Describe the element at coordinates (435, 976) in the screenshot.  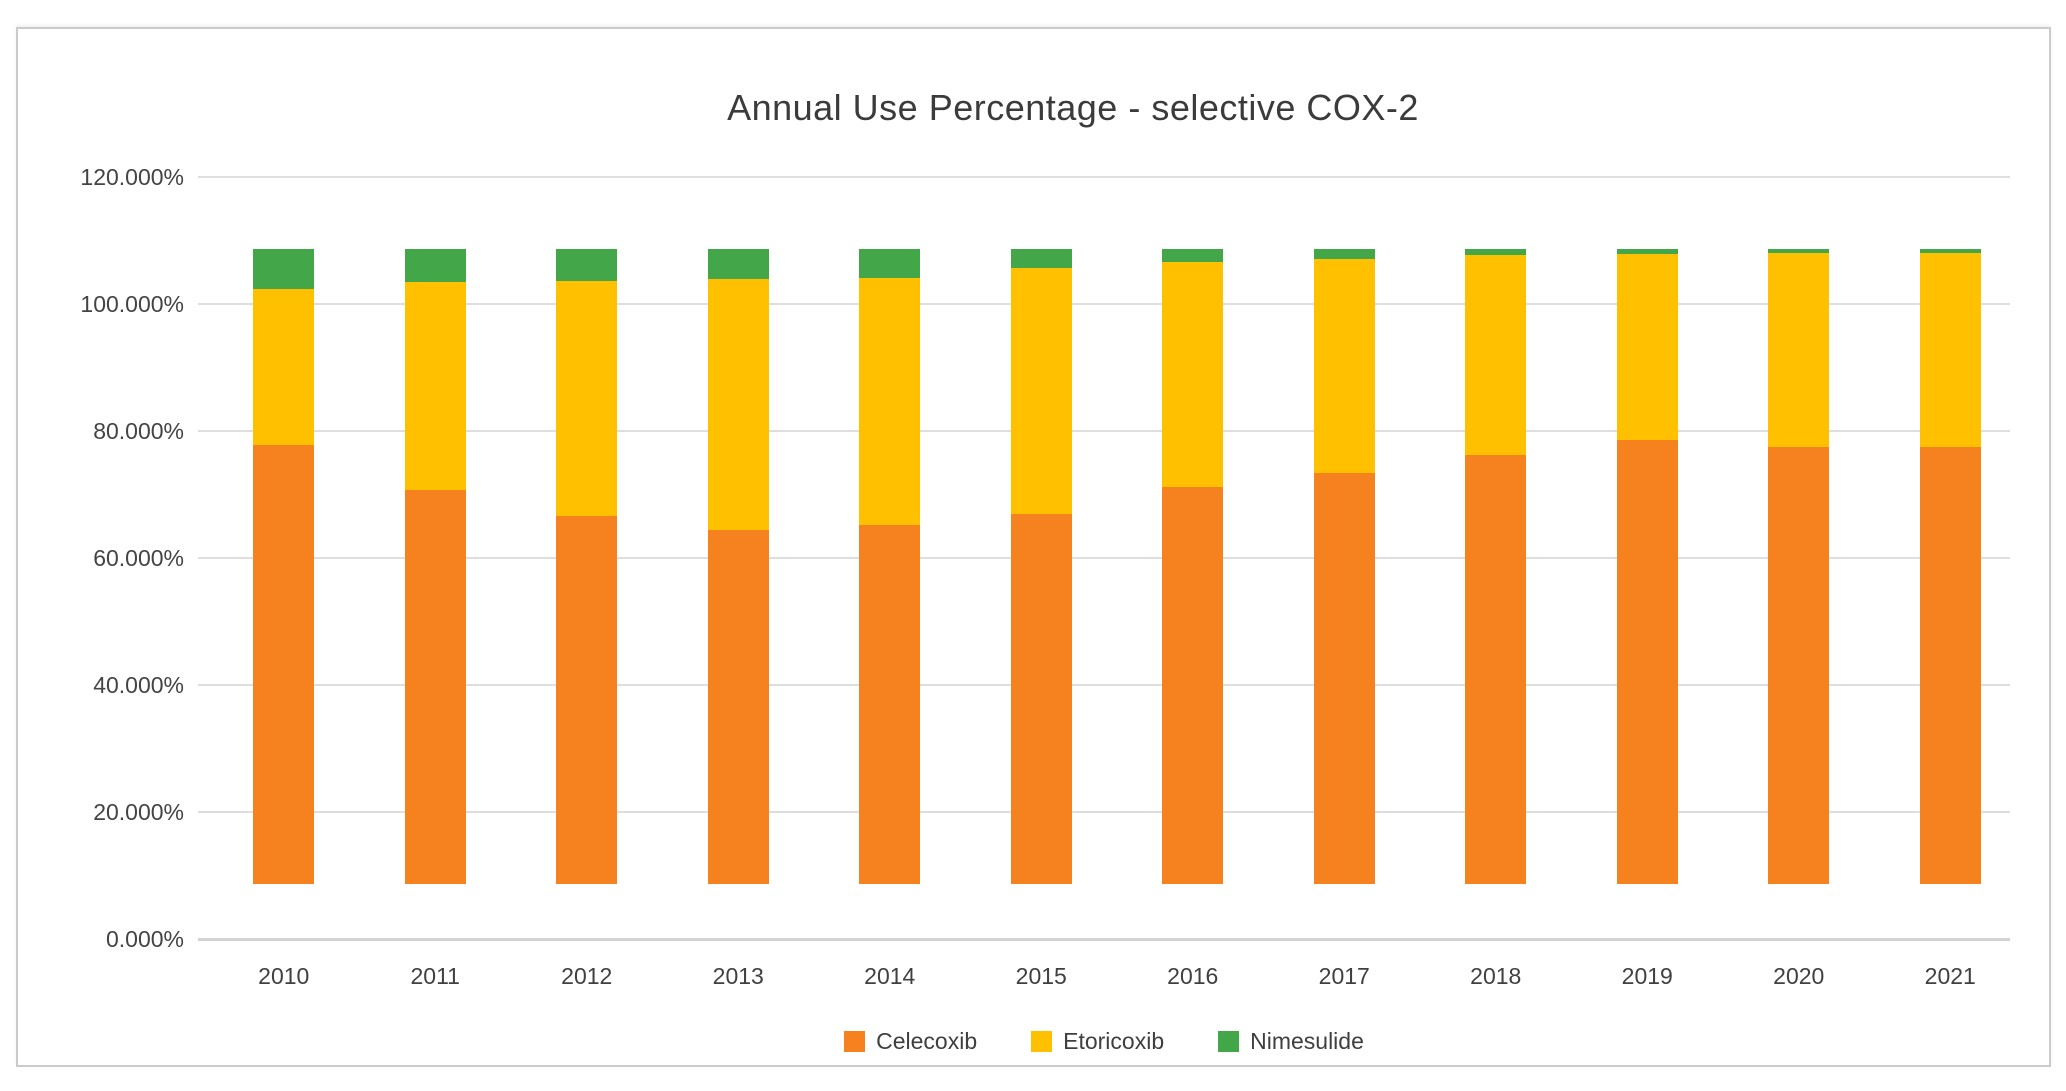
I see `x-tick-label: 2011` at that location.